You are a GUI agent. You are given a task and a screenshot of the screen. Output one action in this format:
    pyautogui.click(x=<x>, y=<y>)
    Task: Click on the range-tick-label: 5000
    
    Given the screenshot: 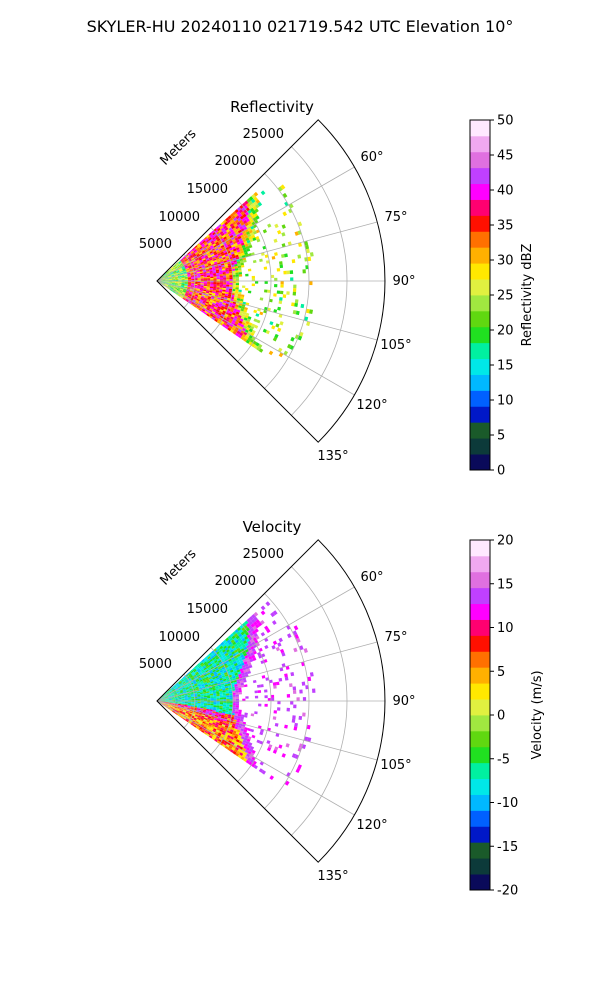 What is the action you would take?
    pyautogui.click(x=155, y=664)
    